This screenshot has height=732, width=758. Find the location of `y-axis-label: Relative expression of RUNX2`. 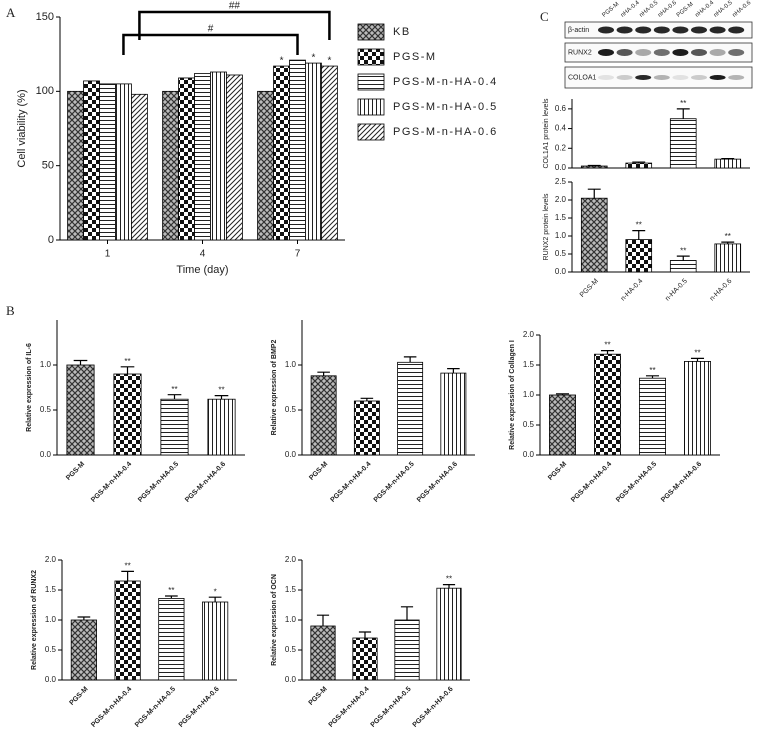

y-axis-label: Relative expression of RUNX2 is located at coordinates (34, 620).